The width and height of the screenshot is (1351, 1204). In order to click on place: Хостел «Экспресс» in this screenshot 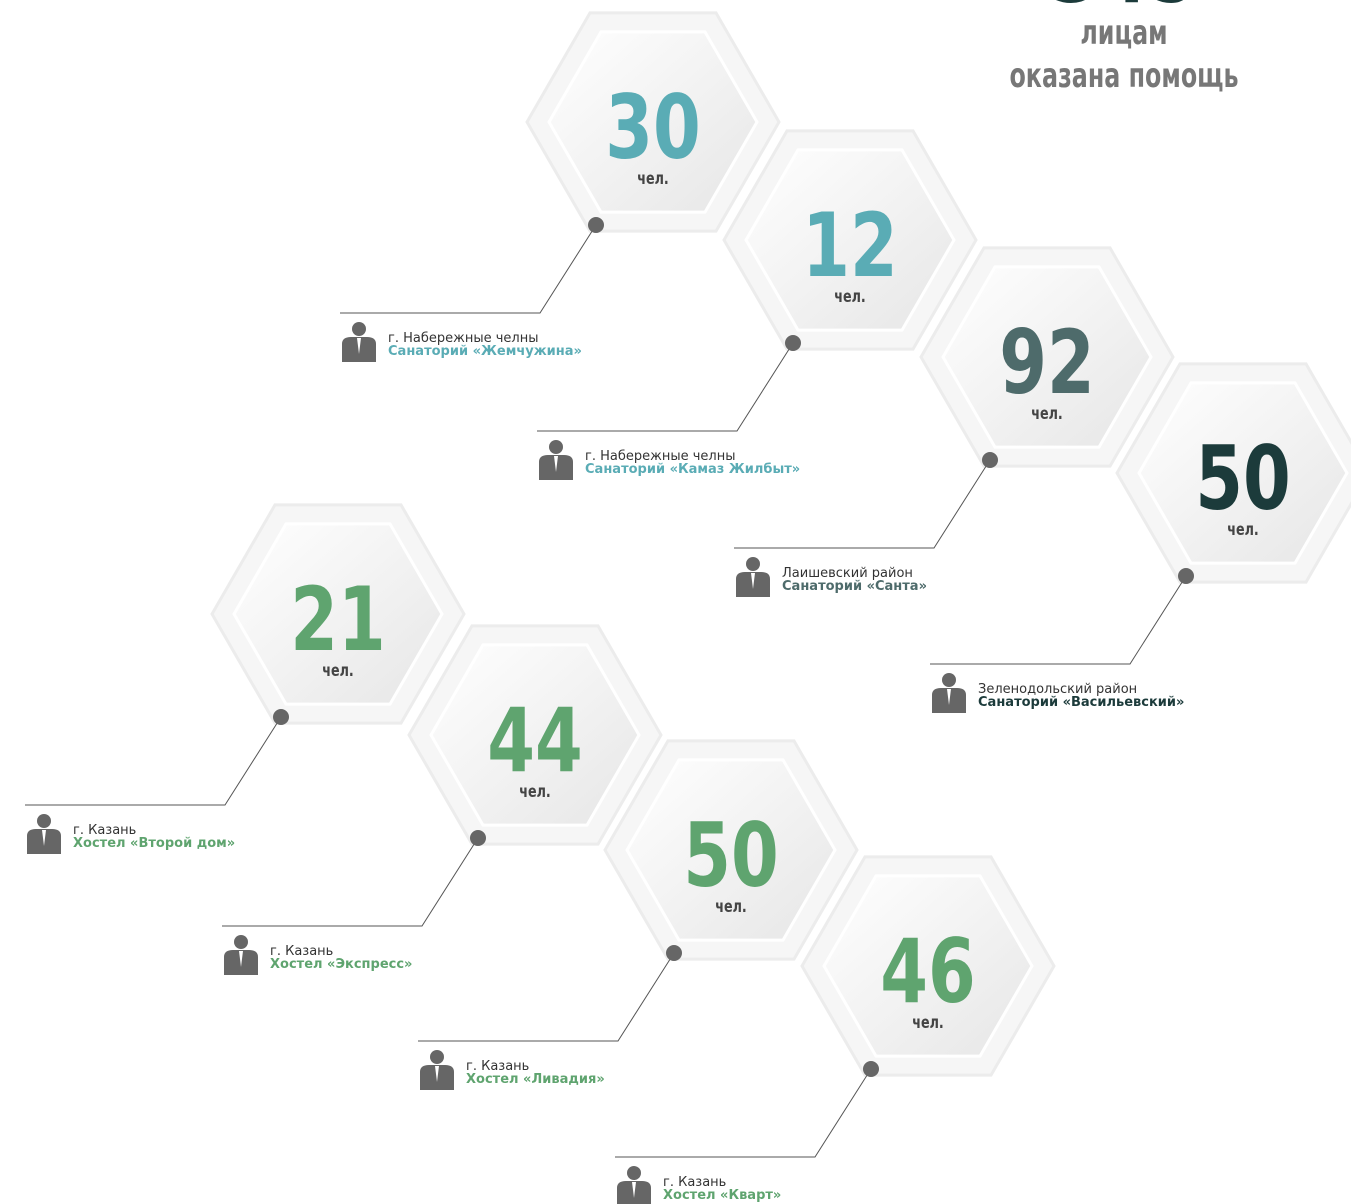, I will do `click(341, 964)`.